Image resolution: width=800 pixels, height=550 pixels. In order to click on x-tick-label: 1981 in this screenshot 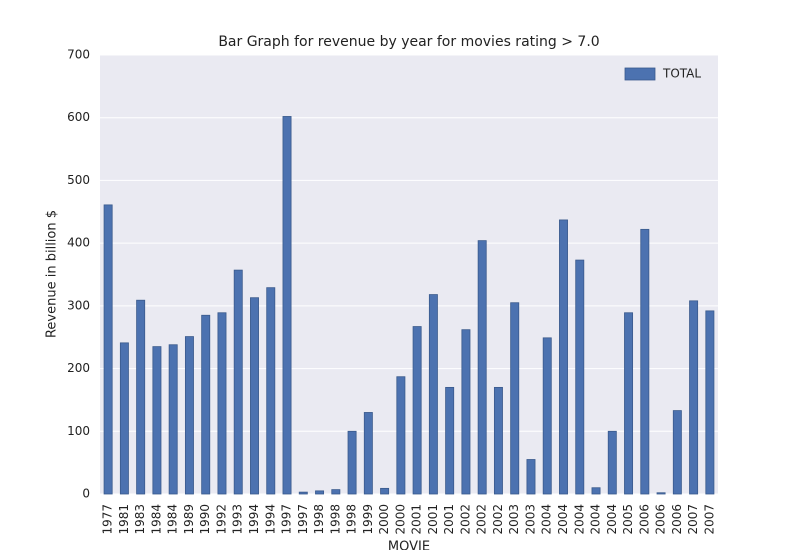, I will do `click(124, 519)`.